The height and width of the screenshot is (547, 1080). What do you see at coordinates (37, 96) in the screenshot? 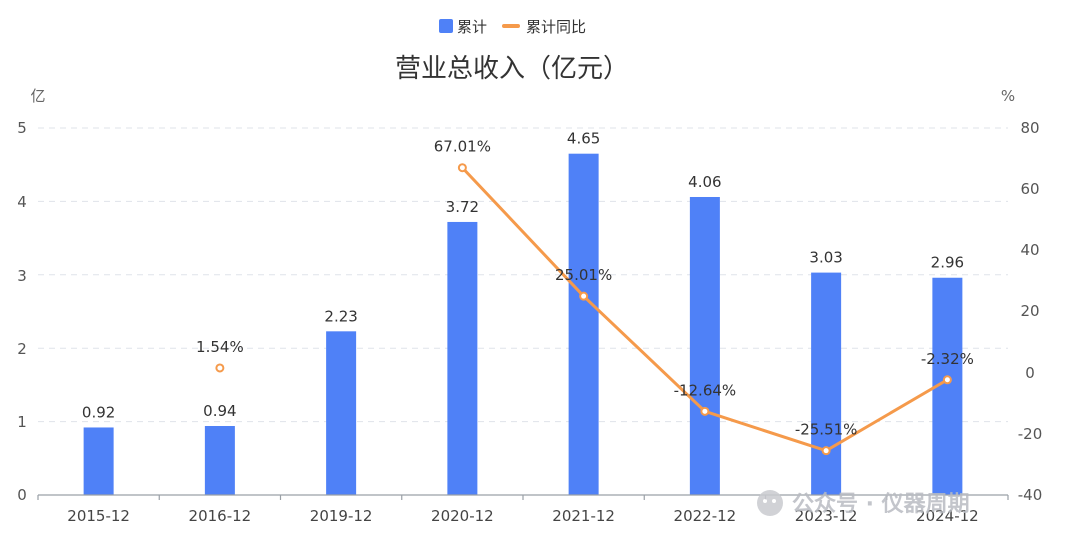
I see `left-axis-unit: 亿` at bounding box center [37, 96].